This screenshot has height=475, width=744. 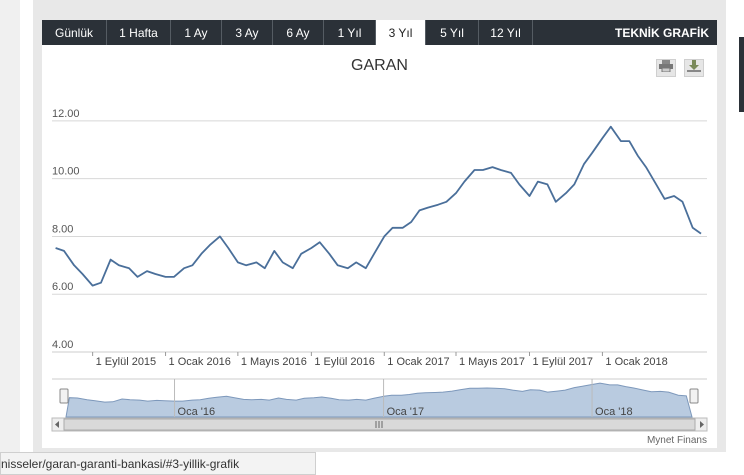 I want to click on tab-5-years: 5 Yıl, so click(x=452, y=32).